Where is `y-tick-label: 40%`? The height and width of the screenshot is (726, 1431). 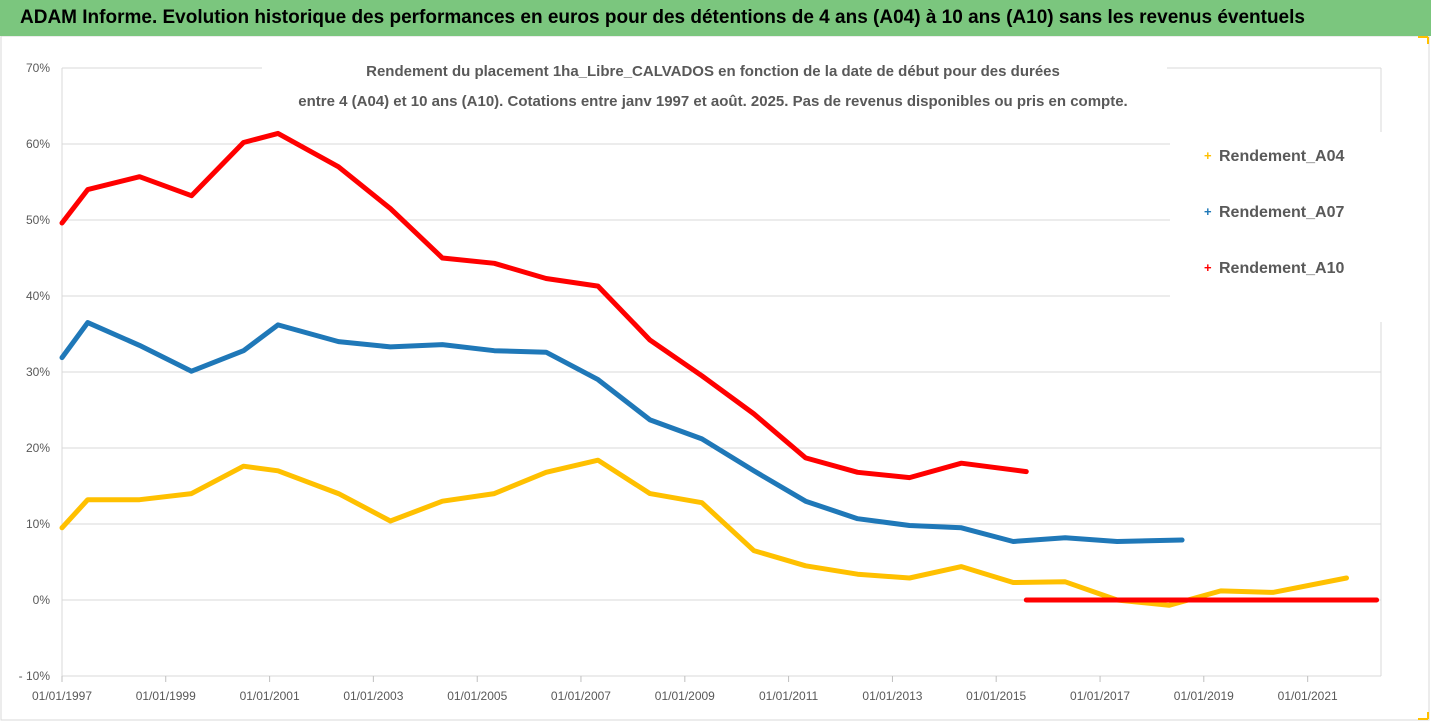
y-tick-label: 40% is located at coordinates (38, 296).